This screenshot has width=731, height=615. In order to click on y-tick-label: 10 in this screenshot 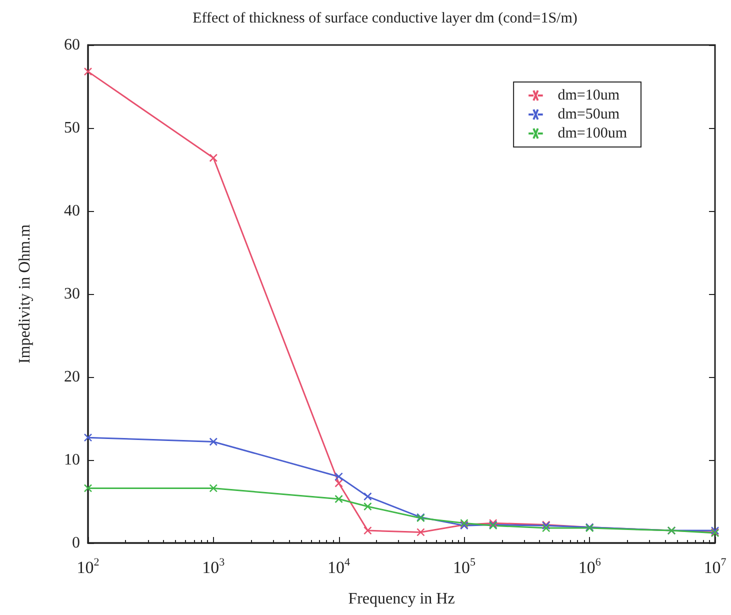, I will do `click(72, 460)`.